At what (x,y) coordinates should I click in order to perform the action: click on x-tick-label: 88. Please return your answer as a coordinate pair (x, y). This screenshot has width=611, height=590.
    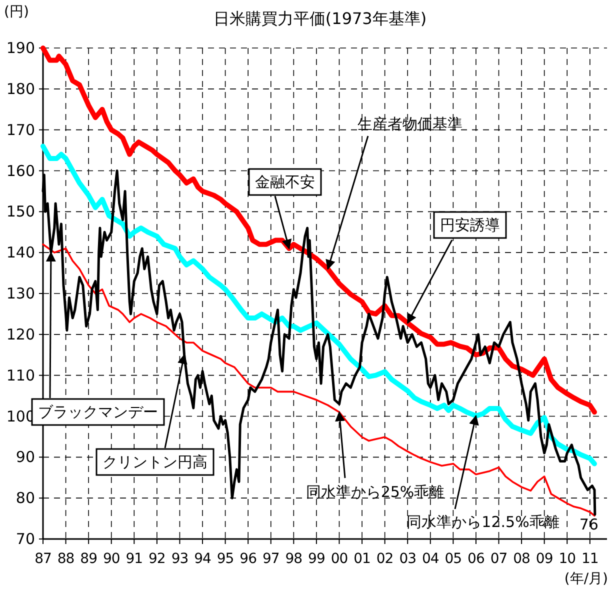
    Looking at the image, I should click on (65, 559).